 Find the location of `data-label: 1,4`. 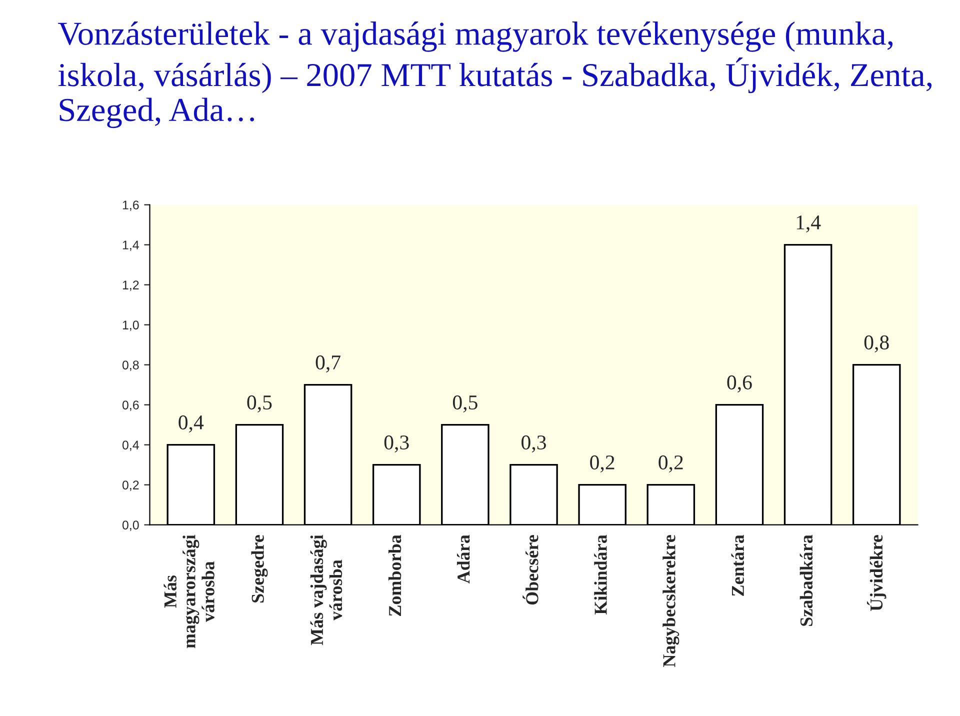

data-label: 1,4 is located at coordinates (808, 223).